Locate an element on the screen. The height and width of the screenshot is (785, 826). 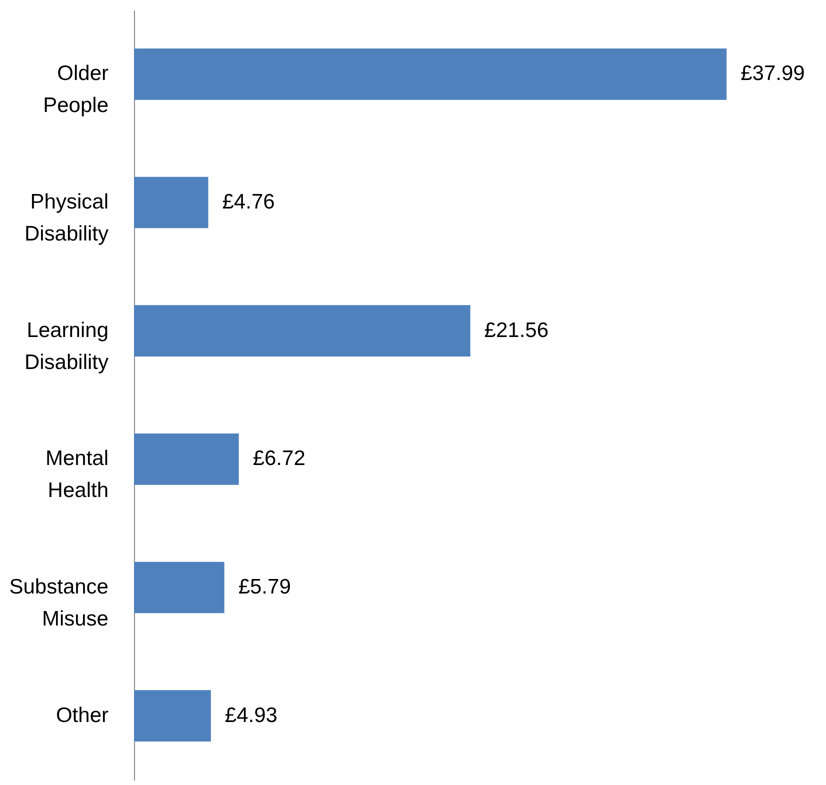
y-tick-label: Mental Health is located at coordinates (76, 474).